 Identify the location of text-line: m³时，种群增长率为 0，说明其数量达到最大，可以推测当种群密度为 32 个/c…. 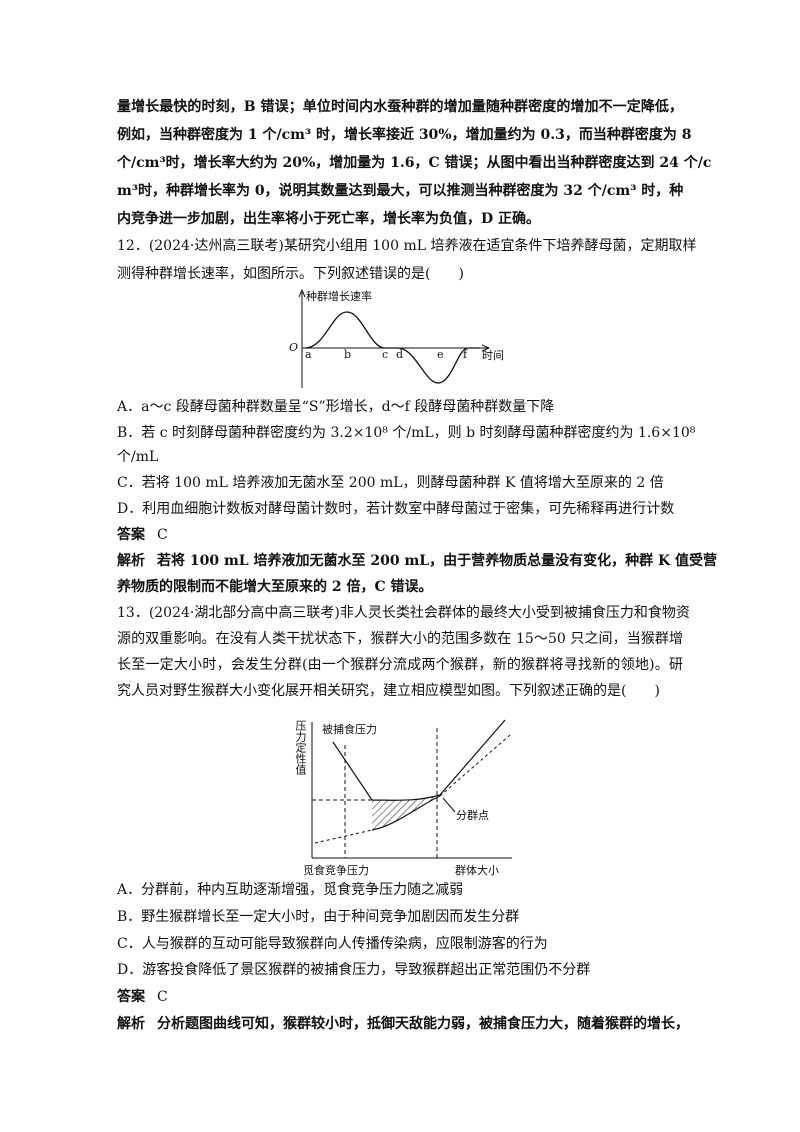
(400, 191).